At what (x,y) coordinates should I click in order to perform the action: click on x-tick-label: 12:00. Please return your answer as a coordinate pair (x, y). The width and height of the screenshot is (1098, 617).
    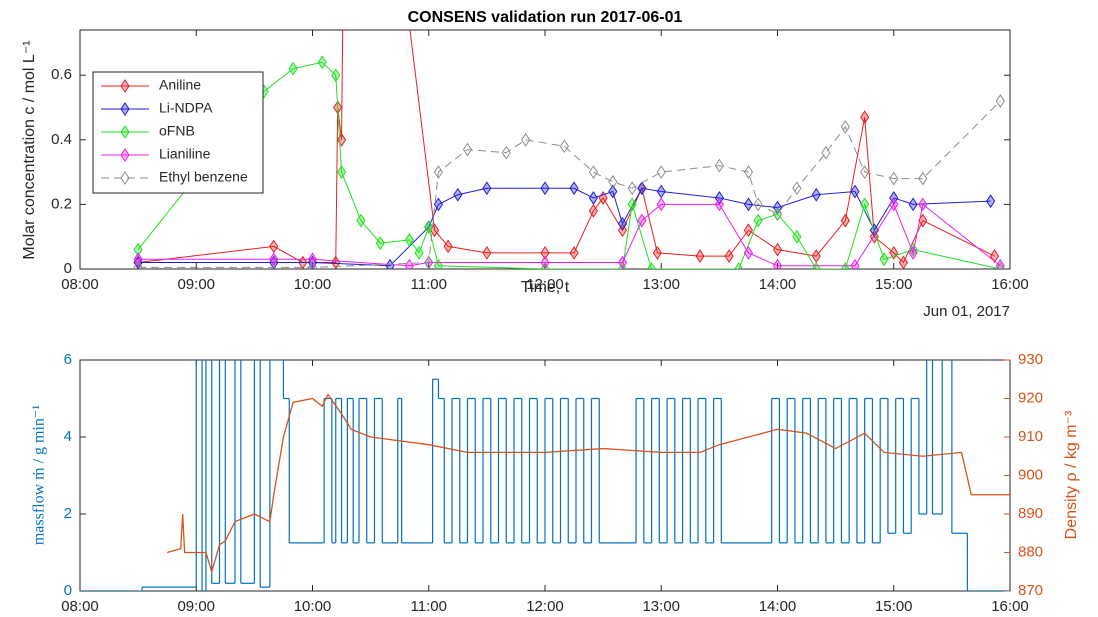
    Looking at the image, I should click on (545, 284).